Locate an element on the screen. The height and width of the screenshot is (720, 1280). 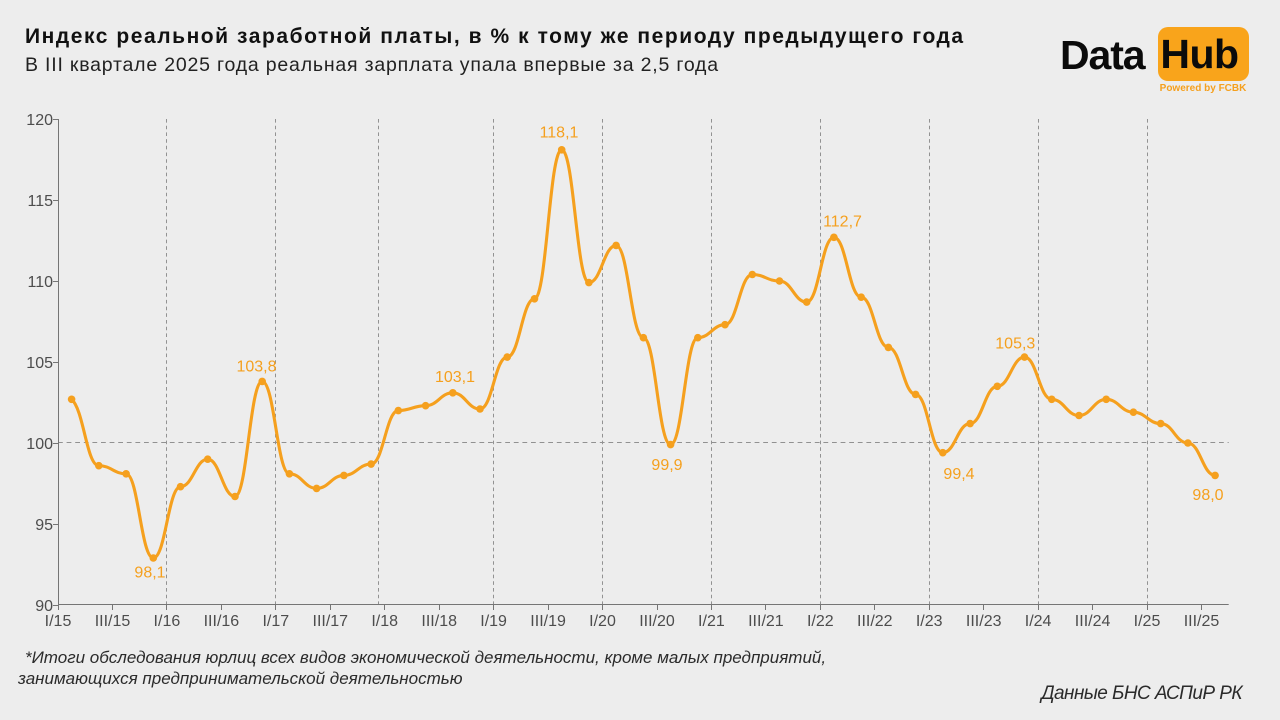
svg-text: III/22 is located at coordinates (875, 621).